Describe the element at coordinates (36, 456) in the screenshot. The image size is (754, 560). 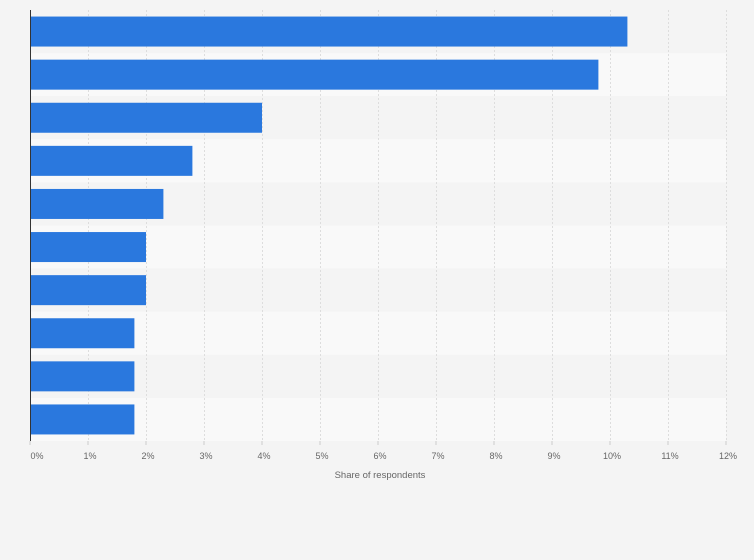
I see `x-tick-label: 0%` at that location.